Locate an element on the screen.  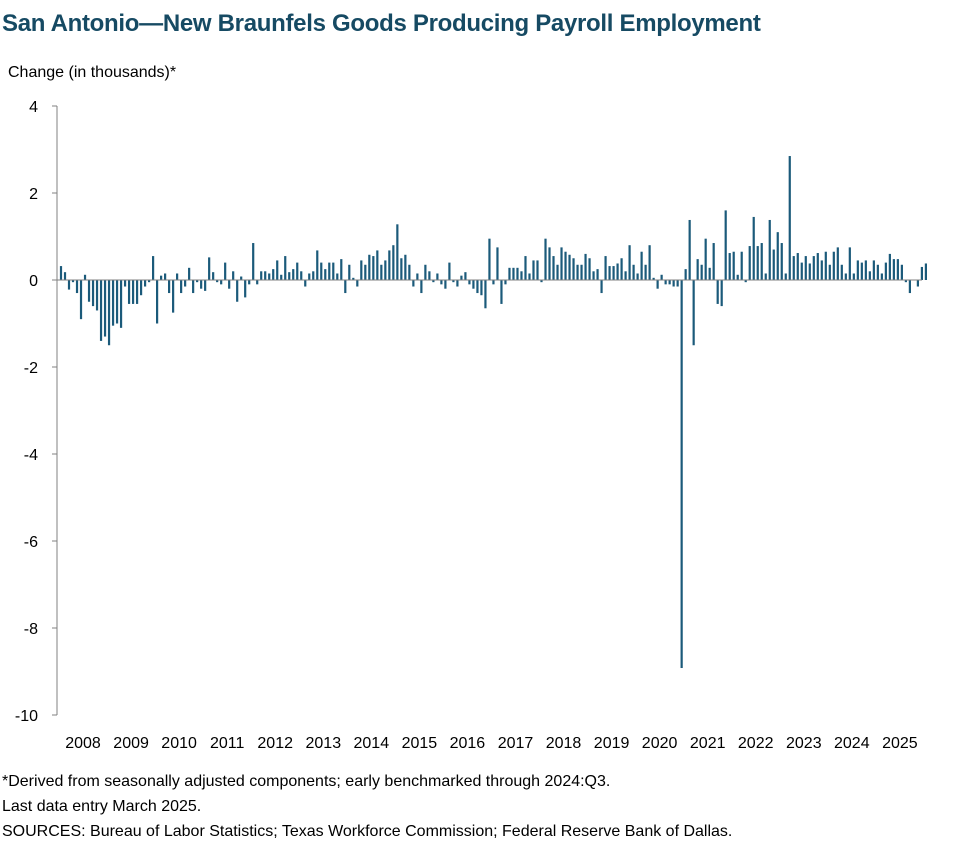
x-tick-label: 2018 is located at coordinates (564, 743).